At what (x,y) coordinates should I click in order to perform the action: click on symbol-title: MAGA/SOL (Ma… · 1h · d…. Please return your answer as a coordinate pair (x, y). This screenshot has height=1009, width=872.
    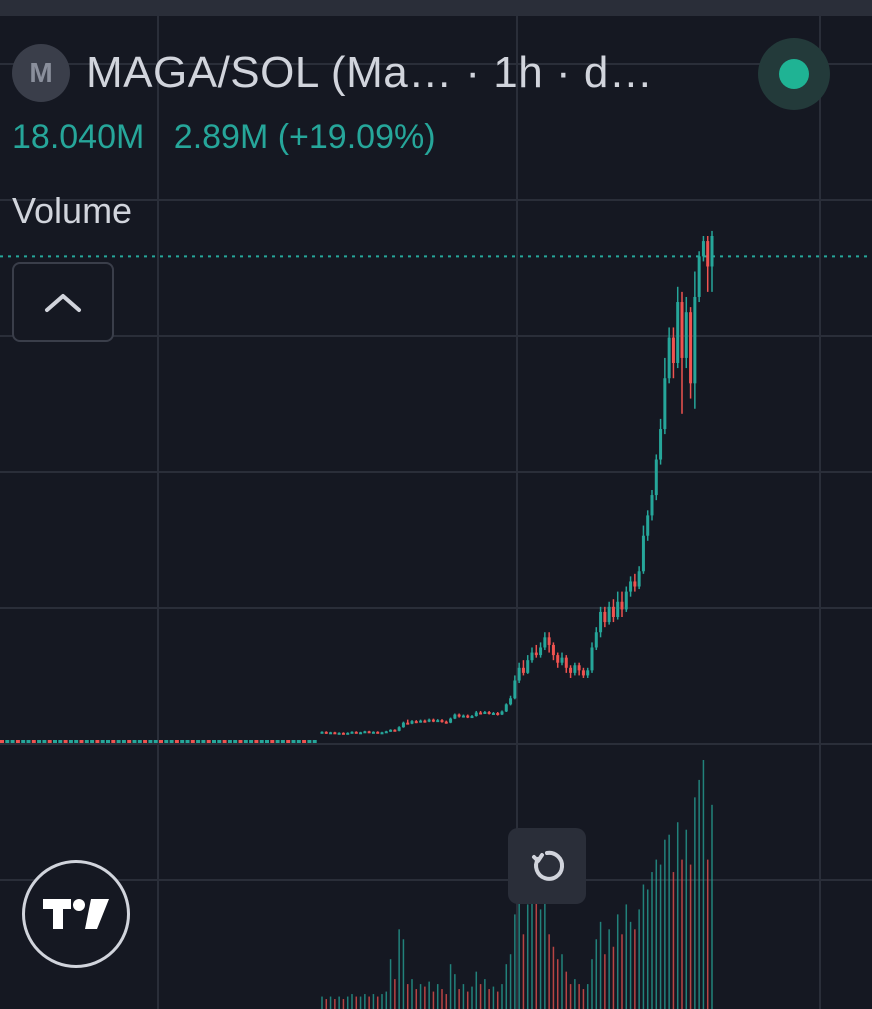
    Looking at the image, I should click on (370, 72).